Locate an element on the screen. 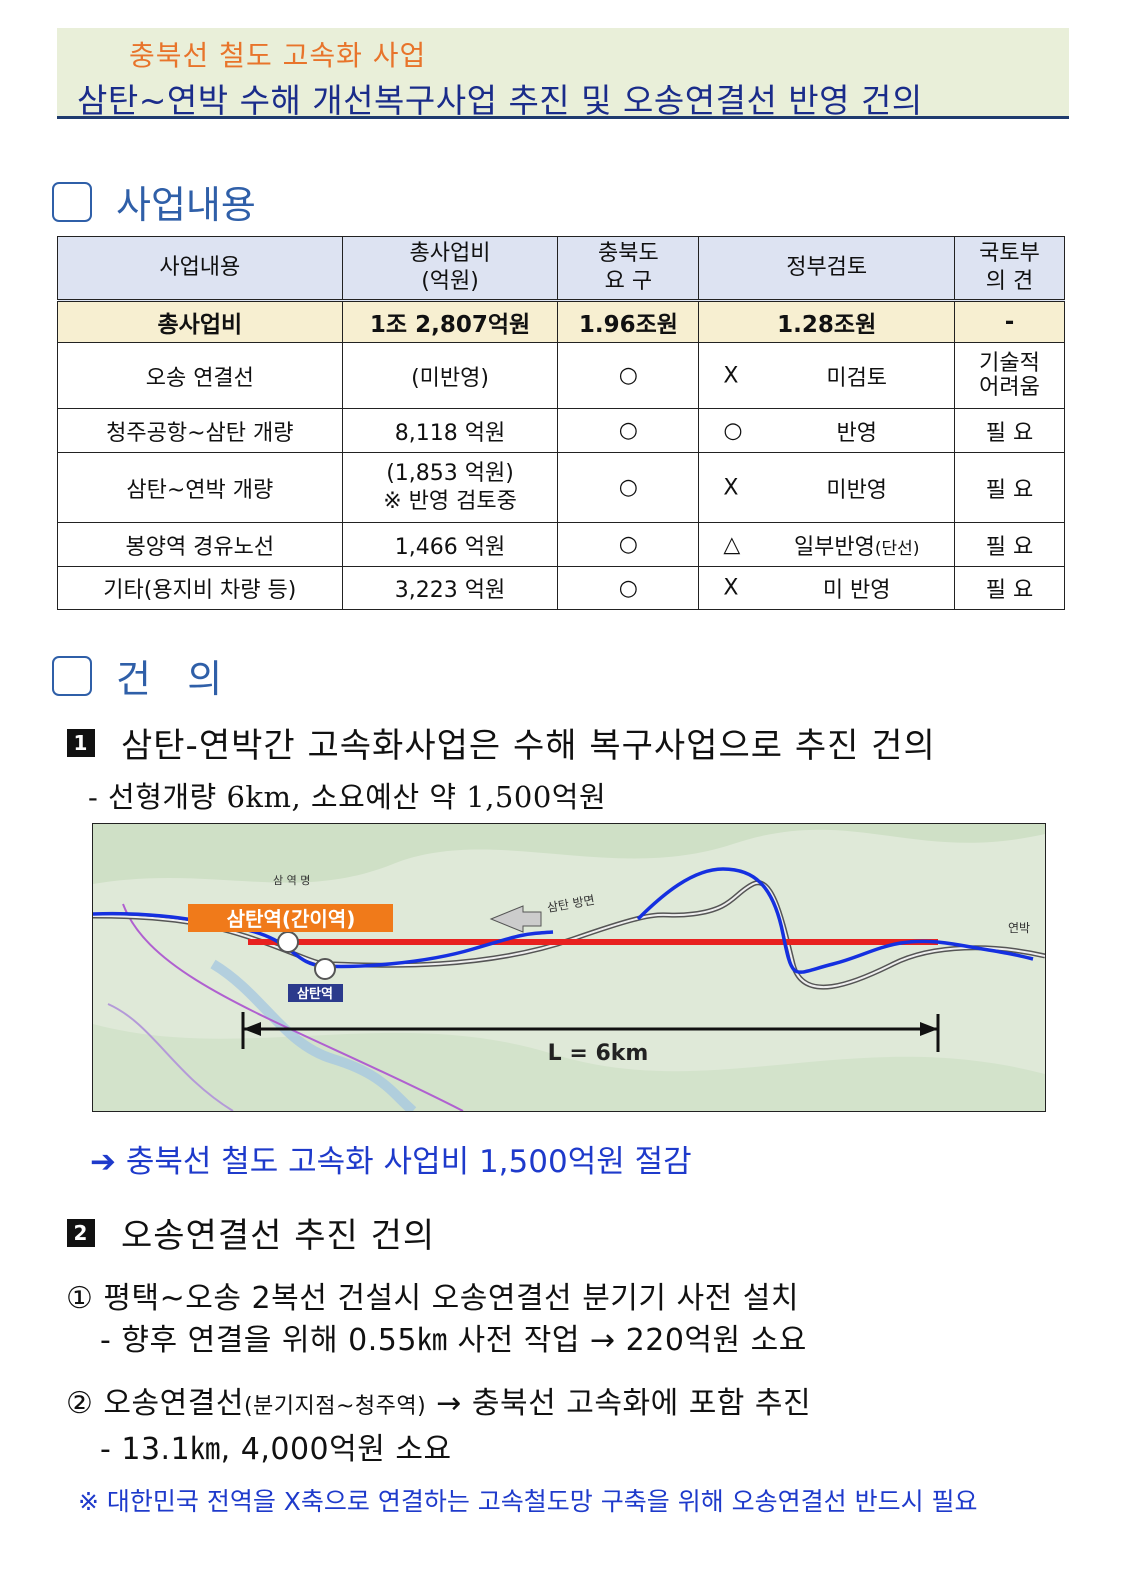 The width and height of the screenshot is (1140, 1588). proposal-item-2: 2 오송연결선 추진 건의 is located at coordinates (251, 1232).